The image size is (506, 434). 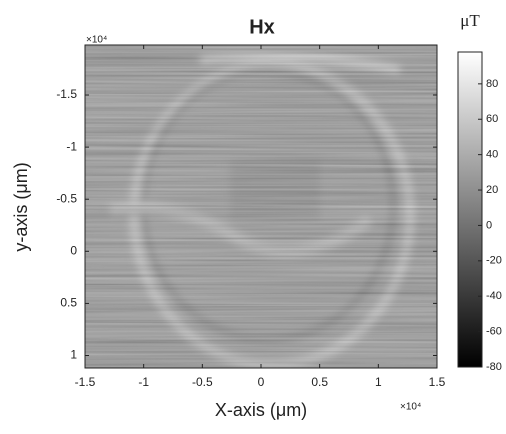 What do you see at coordinates (492, 190) in the screenshot?
I see `colorbar-tick-label: 20` at bounding box center [492, 190].